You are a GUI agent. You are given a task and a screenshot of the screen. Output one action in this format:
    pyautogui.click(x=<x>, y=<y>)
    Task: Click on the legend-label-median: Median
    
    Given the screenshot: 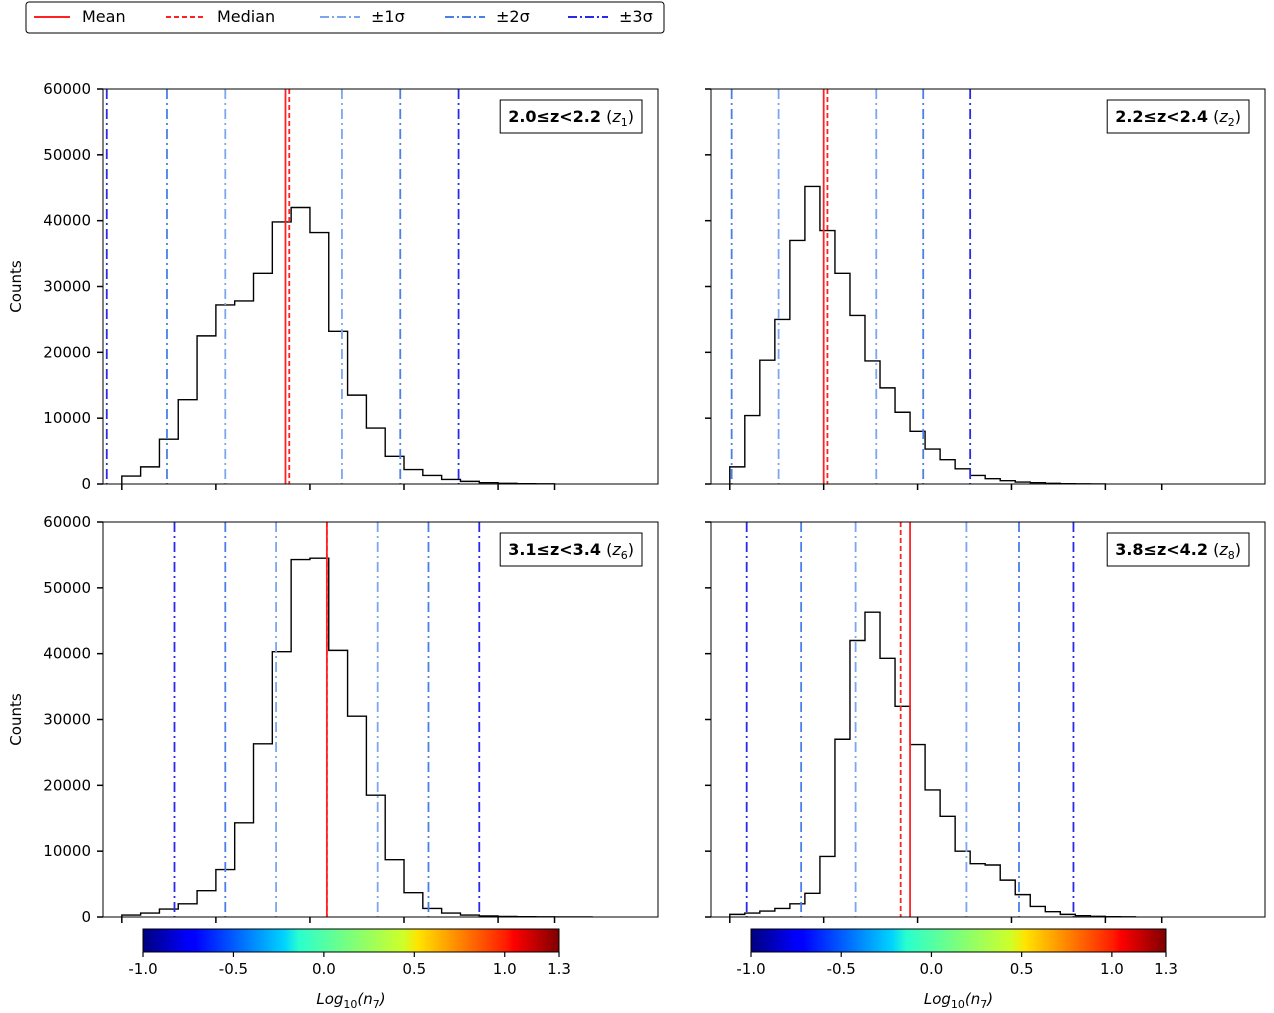 What is the action you would take?
    pyautogui.click(x=246, y=16)
    